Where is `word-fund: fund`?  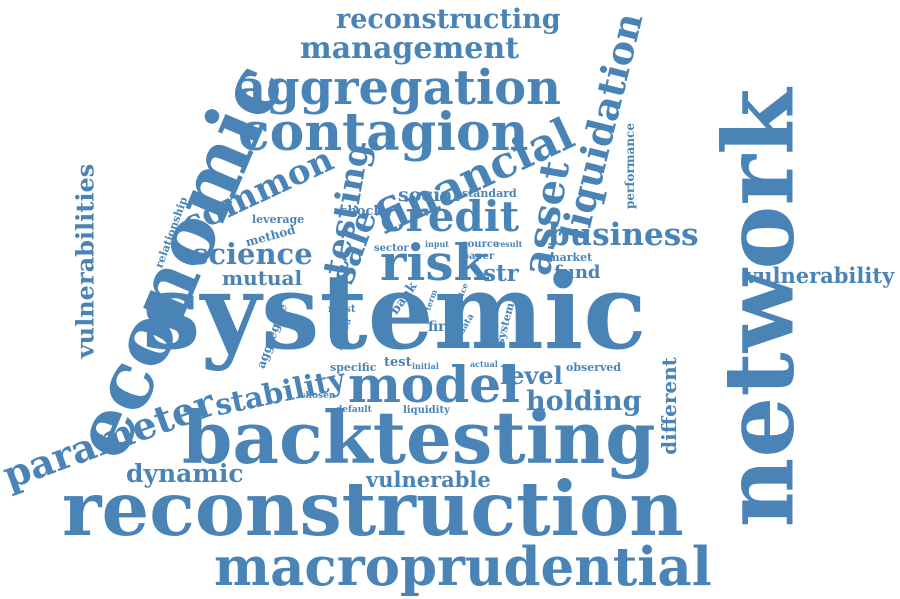
word-fund: fund is located at coordinates (577, 272).